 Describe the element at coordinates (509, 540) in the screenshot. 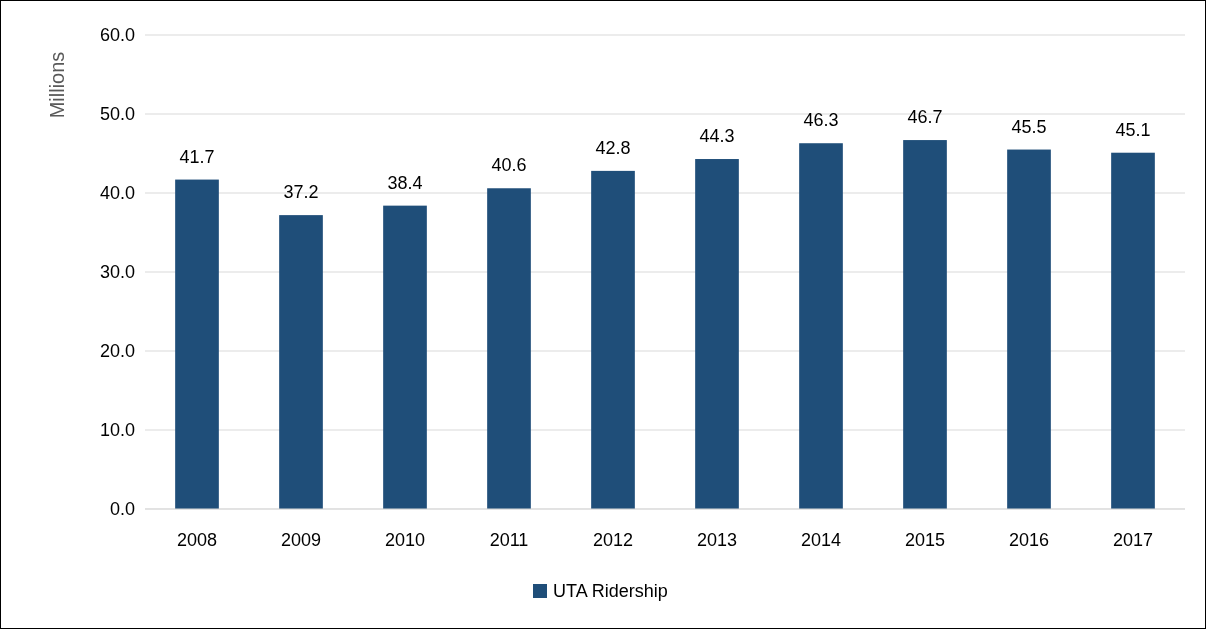

I see `x-tick-label: 2011` at that location.